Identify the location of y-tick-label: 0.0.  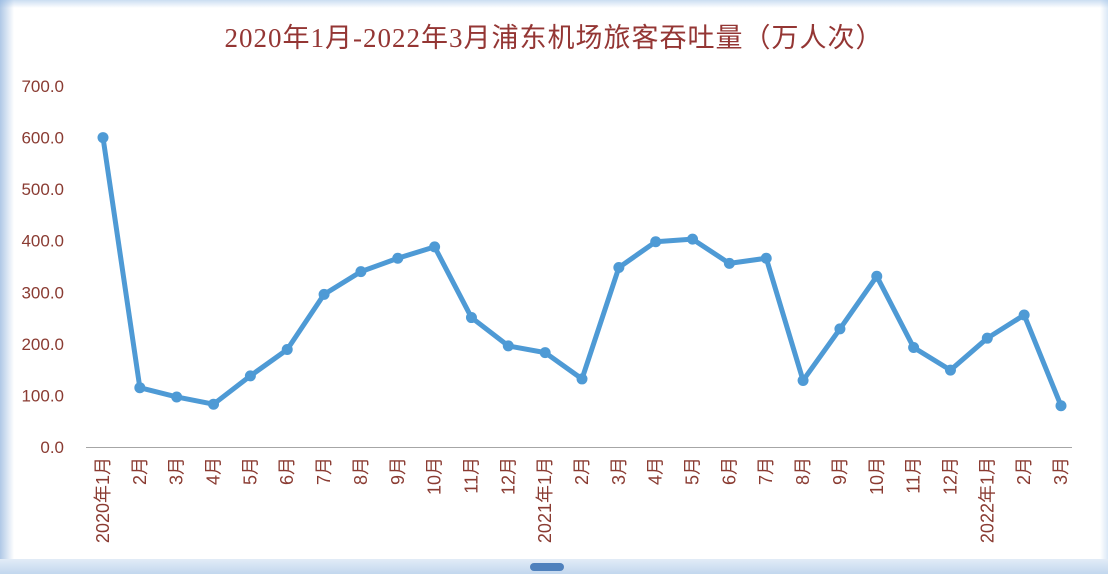
(52, 447).